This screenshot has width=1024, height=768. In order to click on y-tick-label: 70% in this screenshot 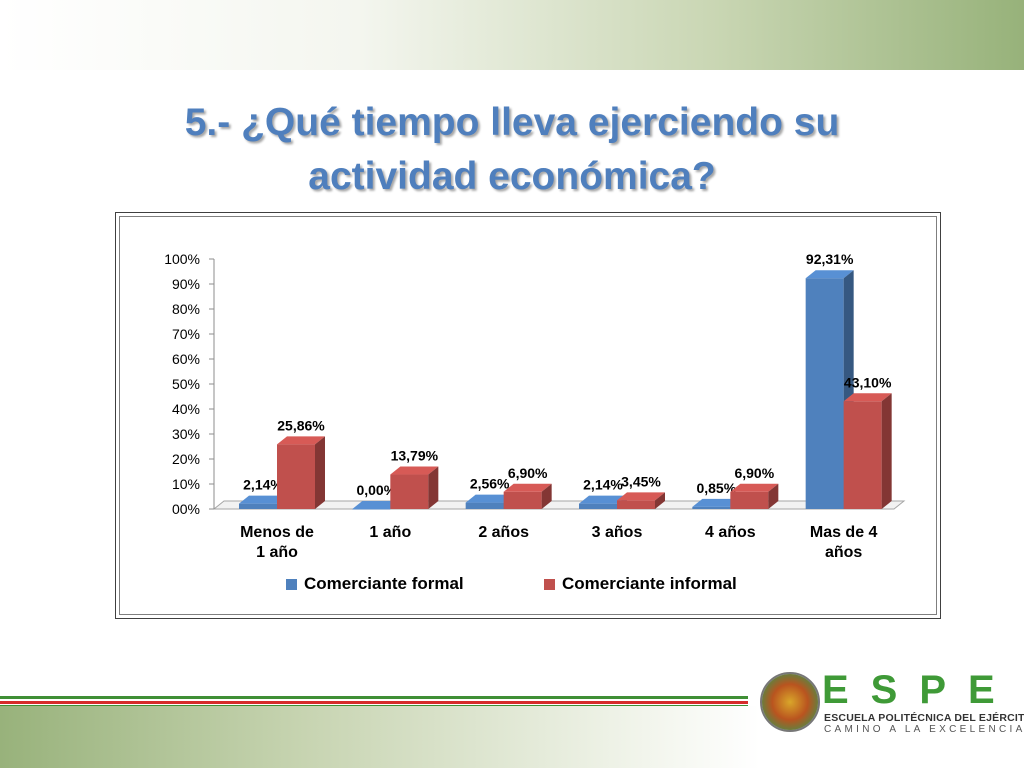, I will do `click(186, 334)`.